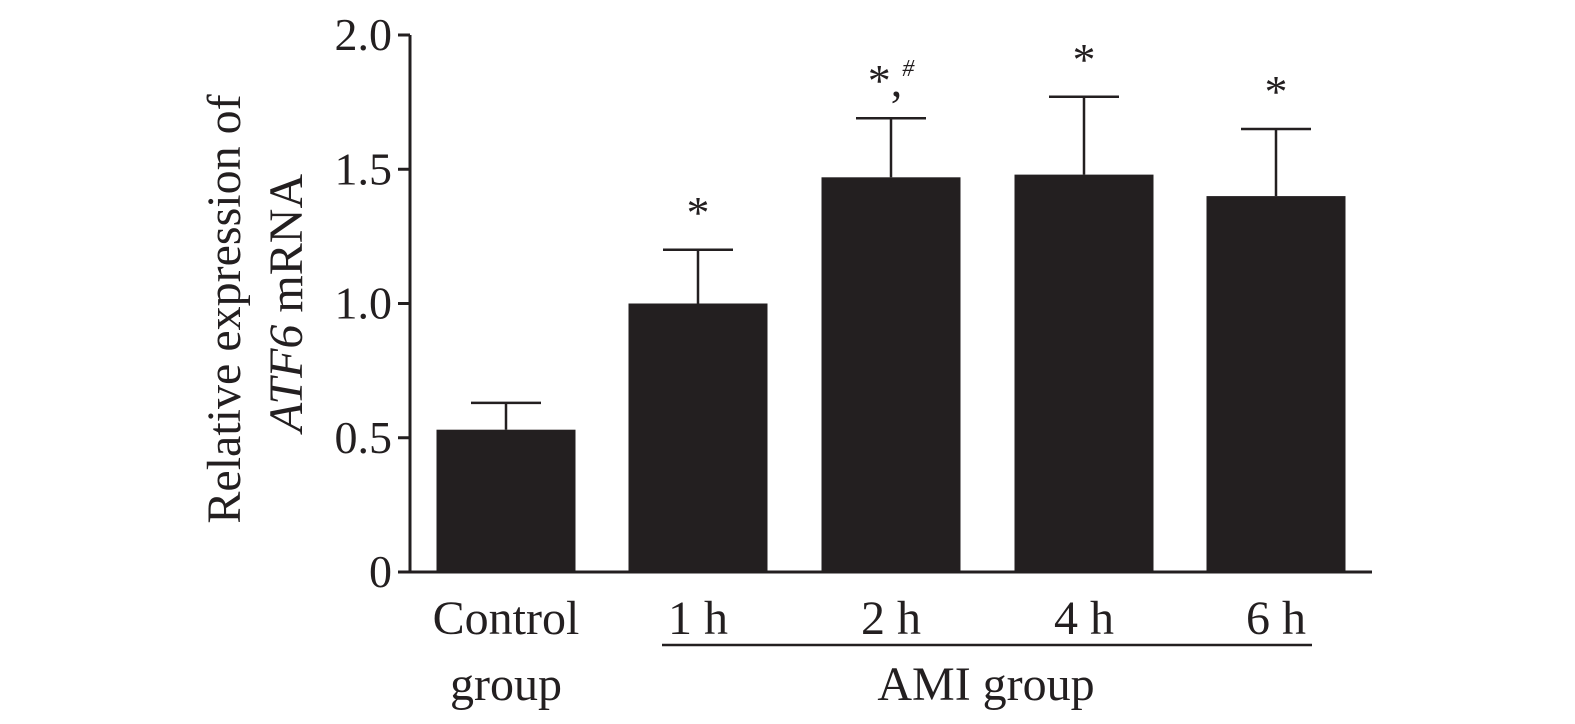 The width and height of the screenshot is (1575, 724). What do you see at coordinates (286, 249) in the screenshot?
I see `y-axis-label-line2-rest: mRNA` at bounding box center [286, 249].